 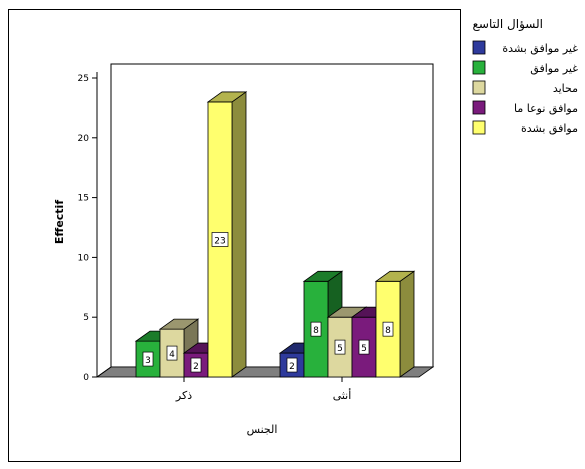 I want to click on y-tick-label: 0, so click(x=86, y=378).